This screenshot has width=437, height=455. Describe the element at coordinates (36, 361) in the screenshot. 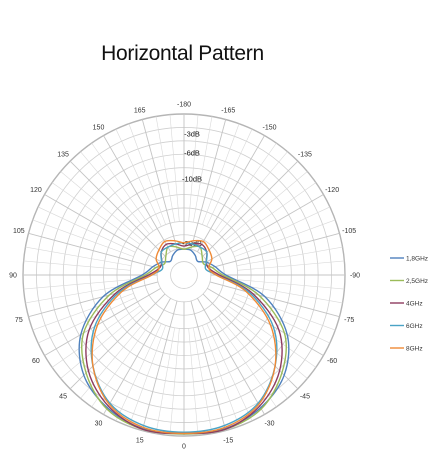

I see `angle-tick-label: 60` at that location.